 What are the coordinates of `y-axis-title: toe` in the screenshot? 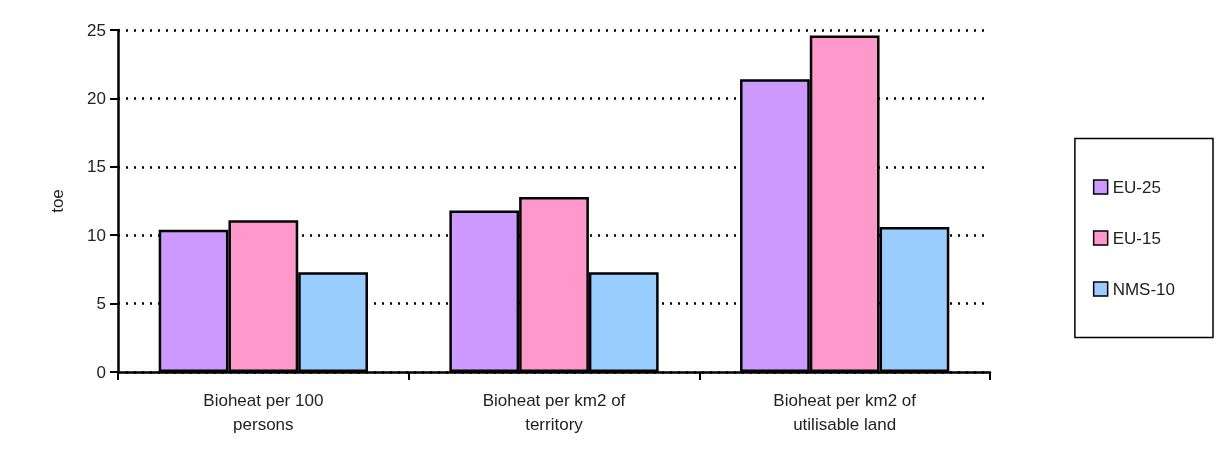 It's located at (57, 201).